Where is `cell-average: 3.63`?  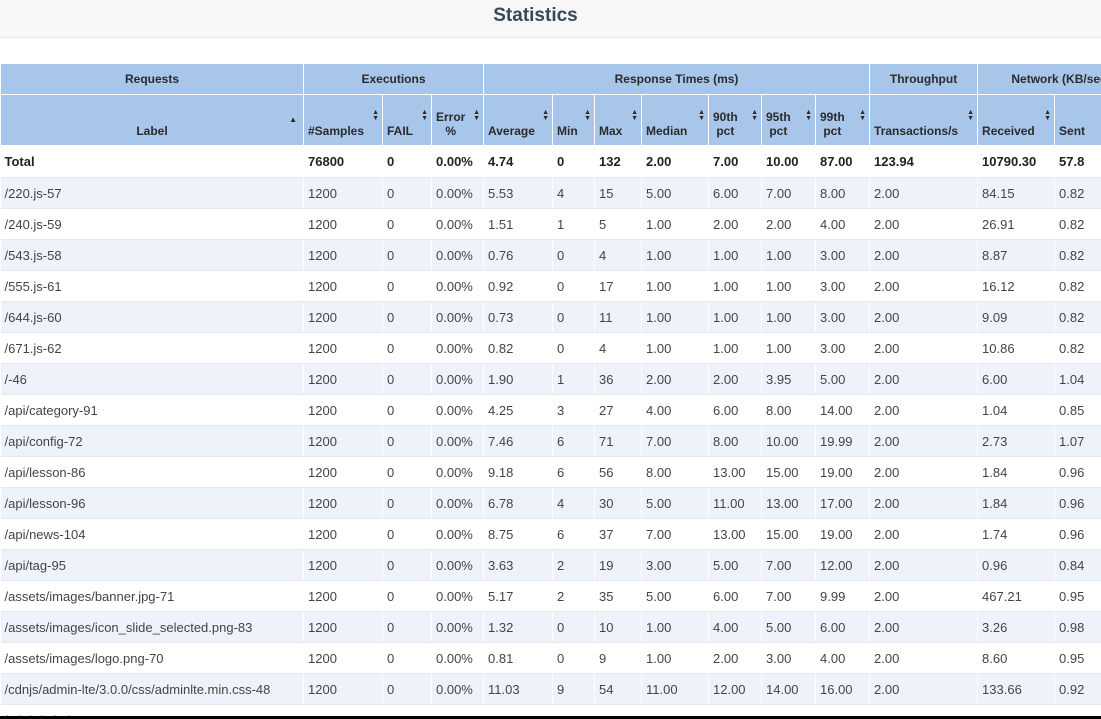
cell-average: 3.63 is located at coordinates (518, 565).